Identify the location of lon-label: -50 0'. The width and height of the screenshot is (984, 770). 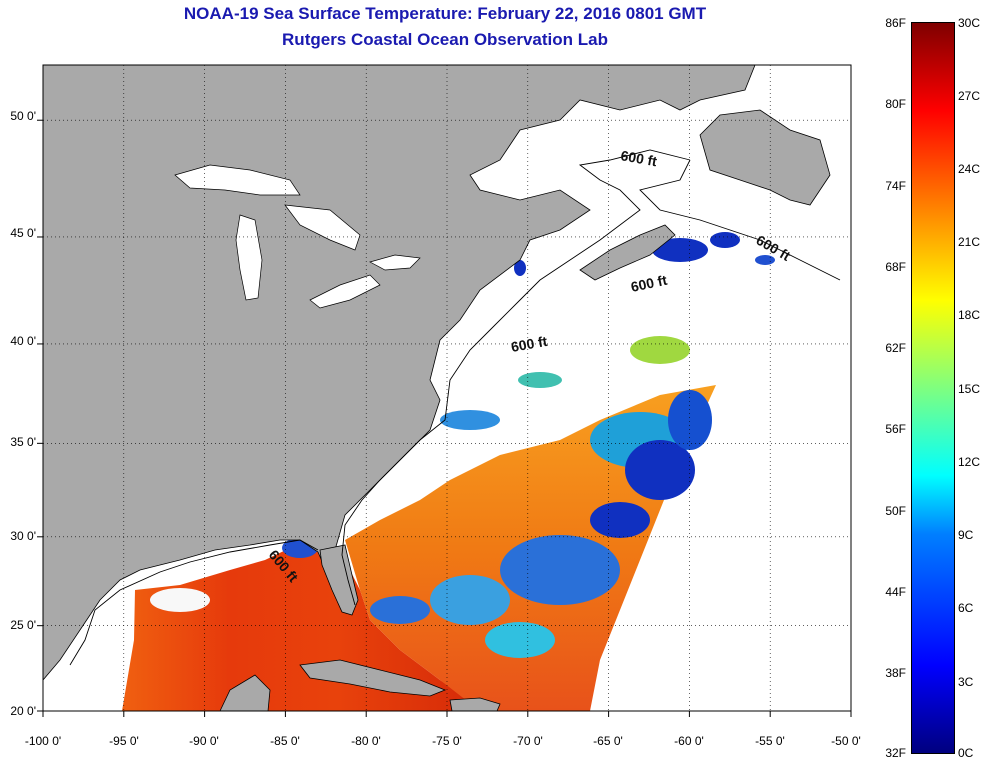
(846, 741).